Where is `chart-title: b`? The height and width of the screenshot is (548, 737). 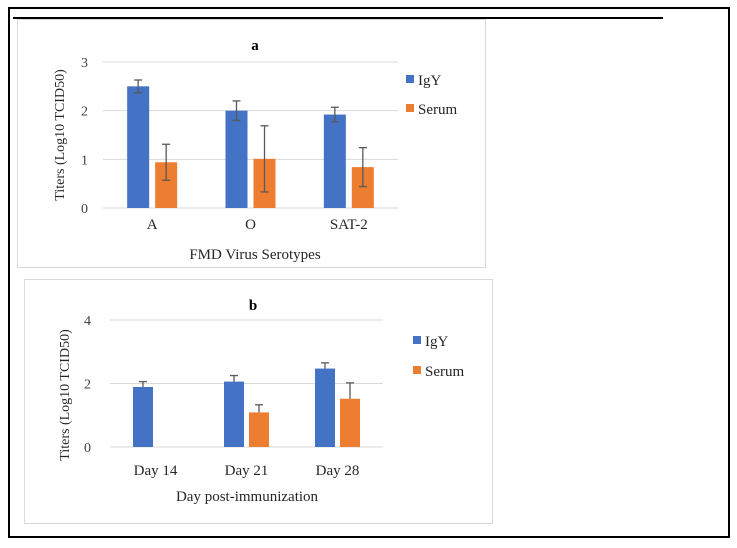 chart-title: b is located at coordinates (253, 306).